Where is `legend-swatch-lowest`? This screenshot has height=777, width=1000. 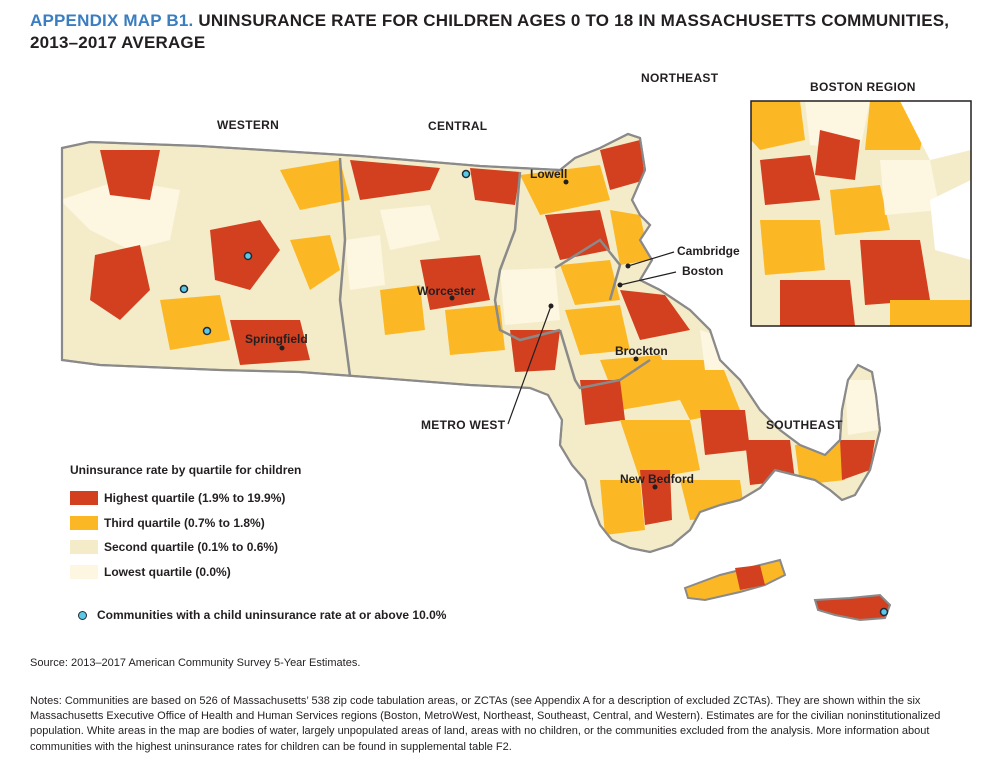 legend-swatch-lowest is located at coordinates (84, 571).